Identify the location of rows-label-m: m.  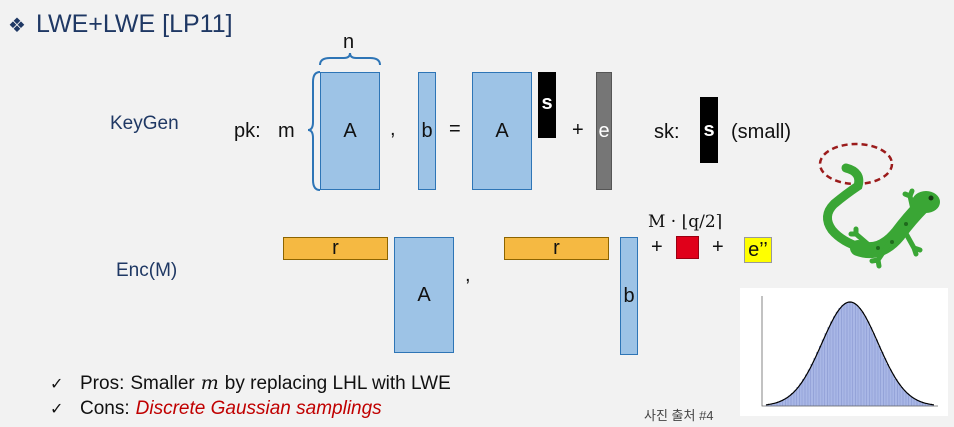
(286, 131).